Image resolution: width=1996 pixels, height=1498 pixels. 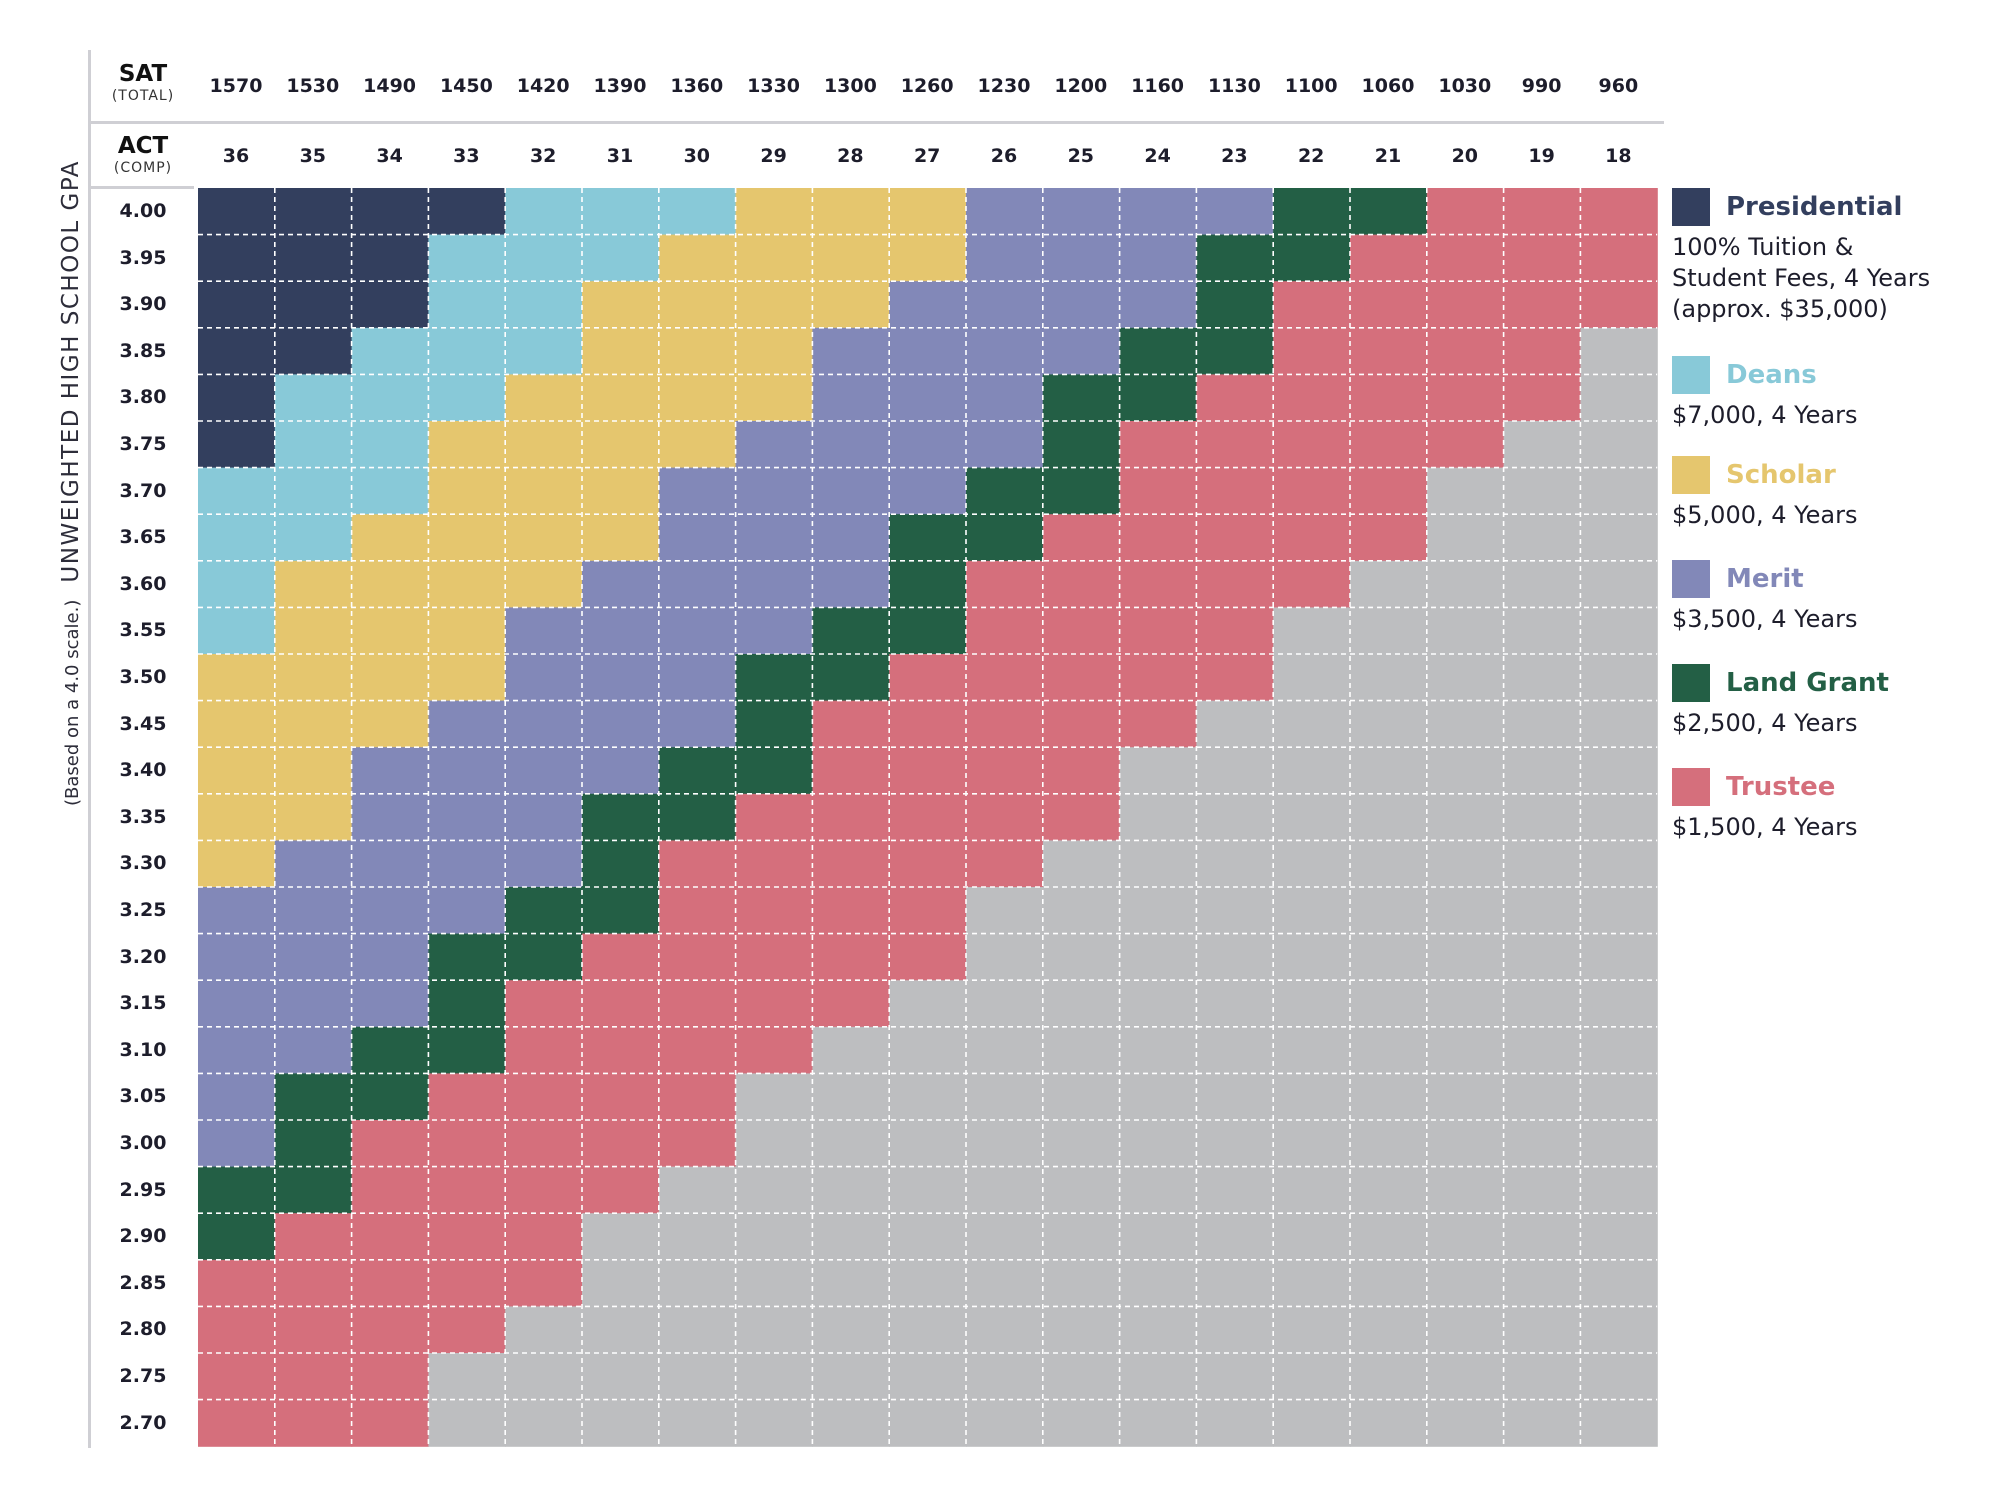 What do you see at coordinates (143, 537) in the screenshot?
I see `gpa-row-header: 3.65` at bounding box center [143, 537].